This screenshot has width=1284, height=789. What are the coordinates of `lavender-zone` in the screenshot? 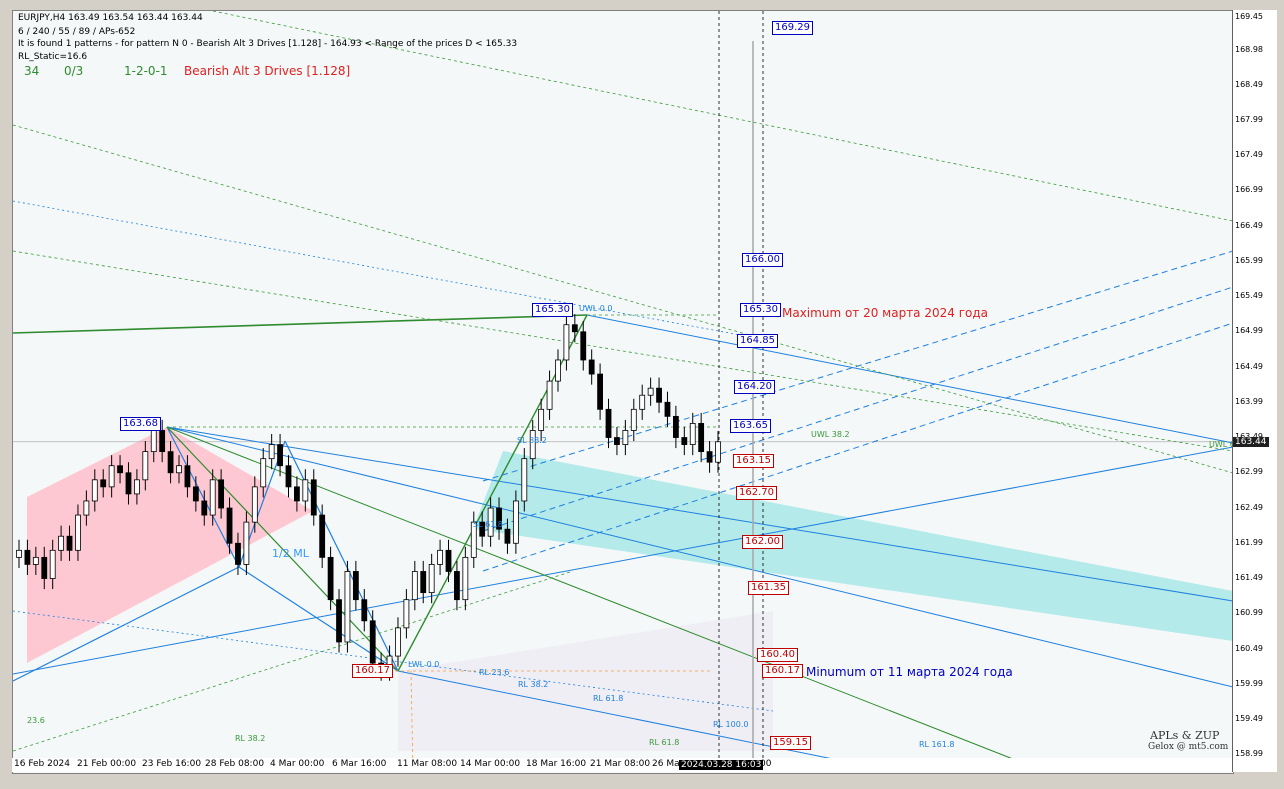 It's located at (585, 681).